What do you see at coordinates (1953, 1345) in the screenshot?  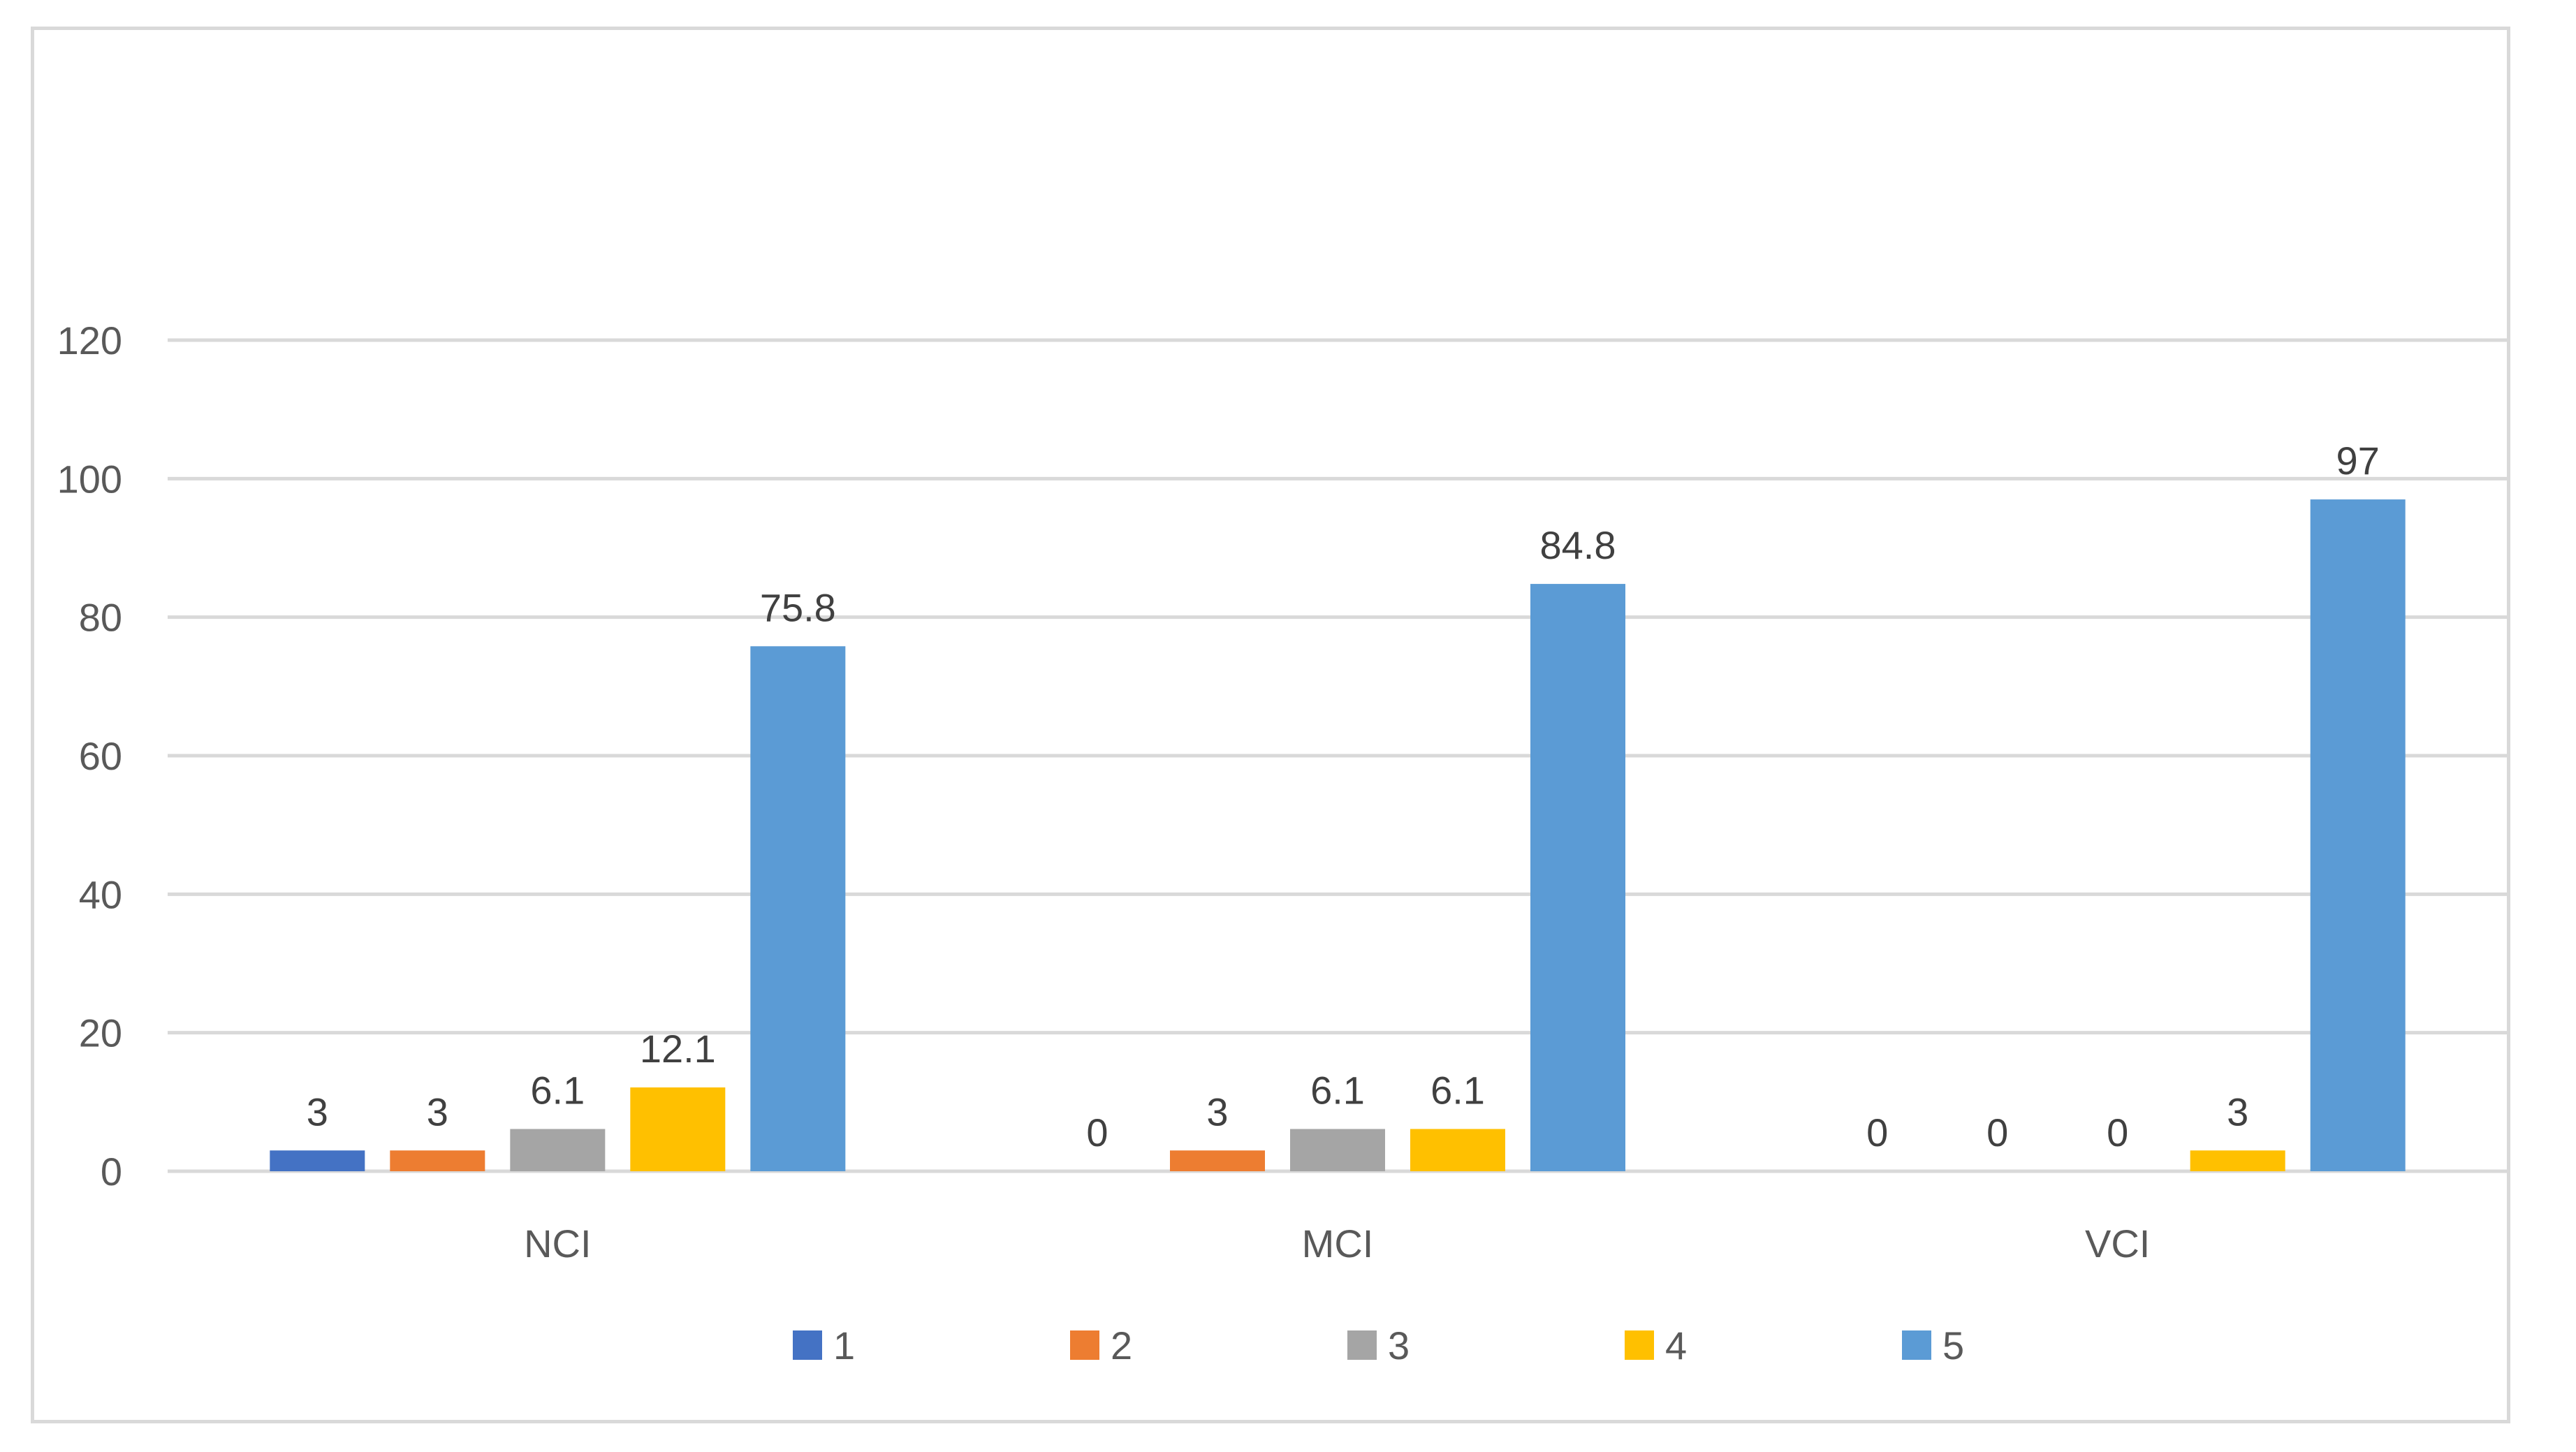 I see `legend-label-5: 5` at bounding box center [1953, 1345].